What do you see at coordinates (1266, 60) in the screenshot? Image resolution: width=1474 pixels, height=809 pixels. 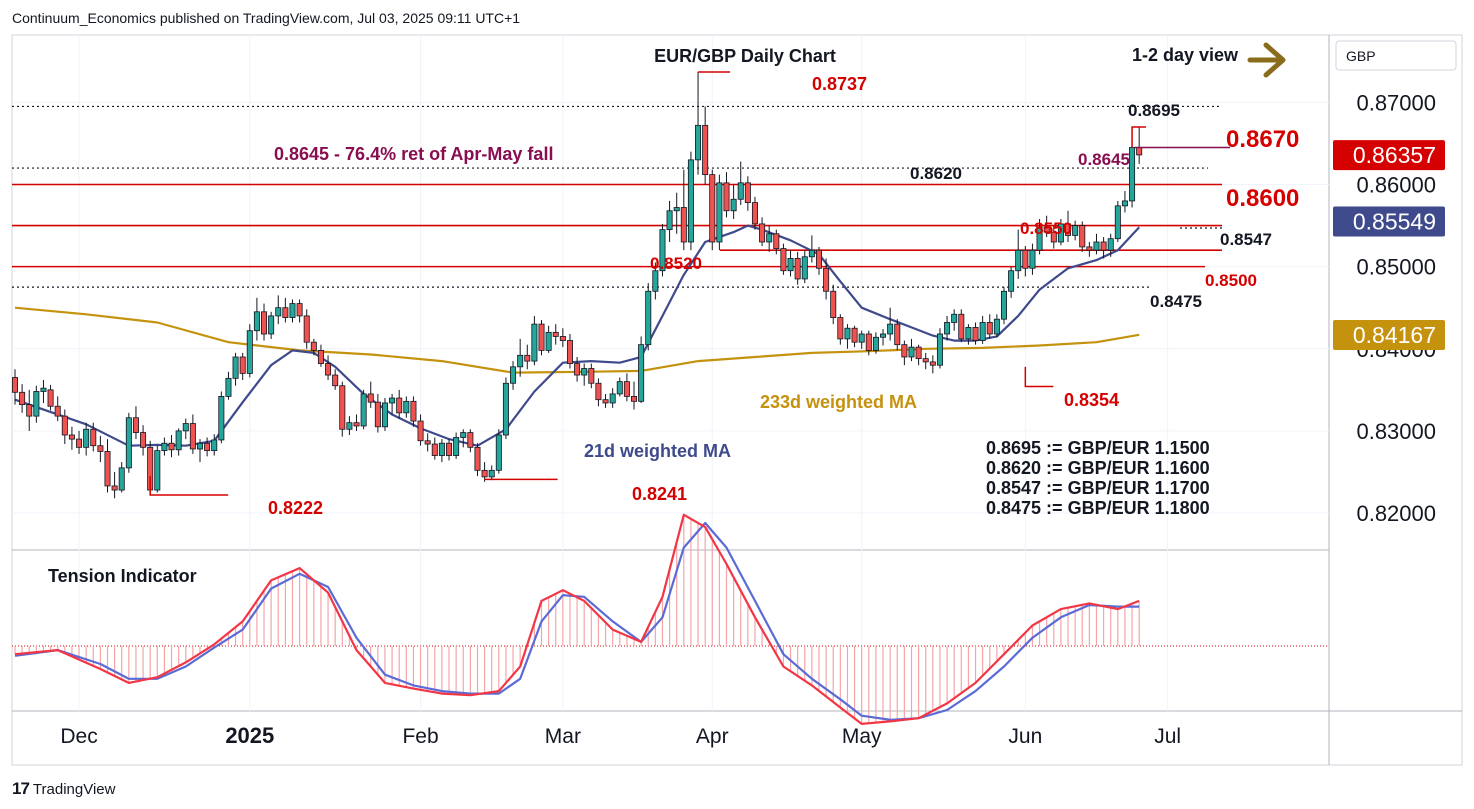 I see `right-arrow-icon` at bounding box center [1266, 60].